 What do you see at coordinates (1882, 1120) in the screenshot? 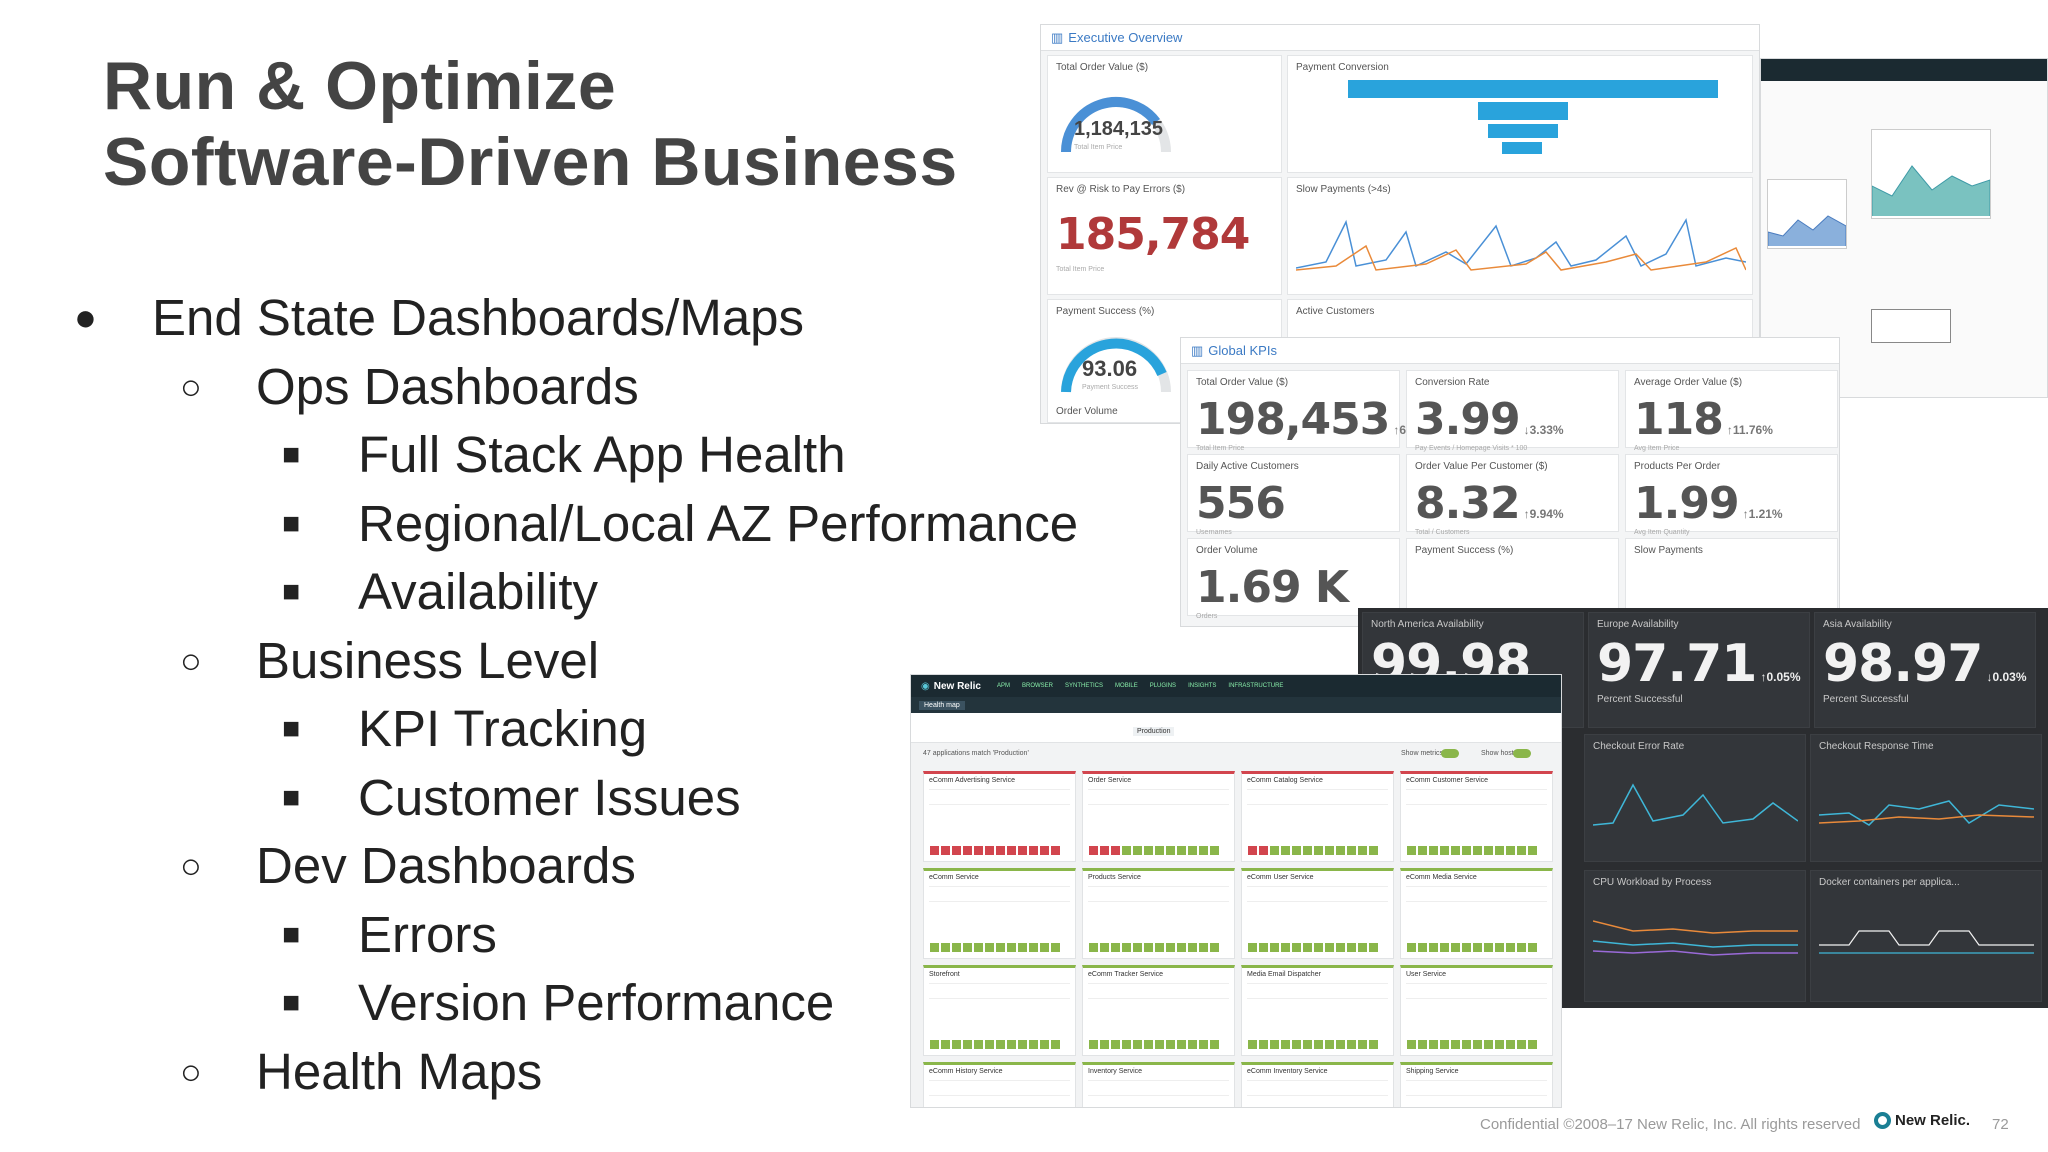
I see `new-relic-logo-icon` at bounding box center [1882, 1120].